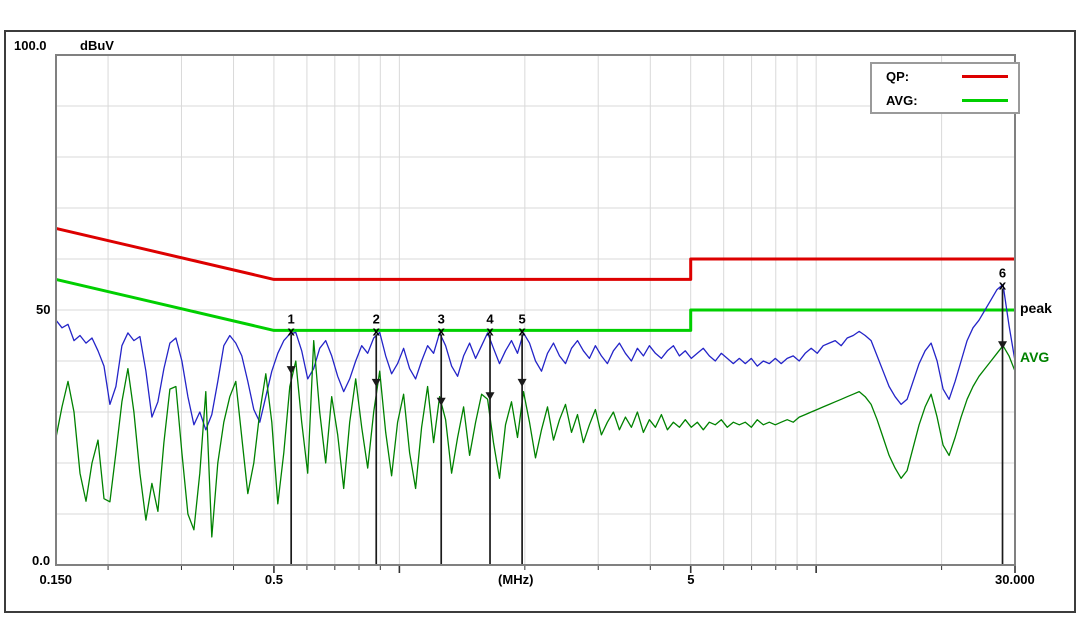 Image resolution: width=1080 pixels, height=620 pixels. Describe the element at coordinates (521, 318) in the screenshot. I see `marker-number: 5` at that location.